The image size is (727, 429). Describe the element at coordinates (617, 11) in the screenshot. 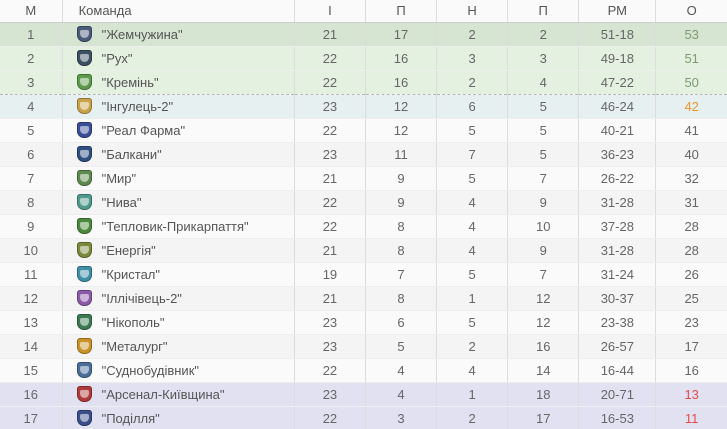

I see `column-header-goal-diff: РМ` at that location.